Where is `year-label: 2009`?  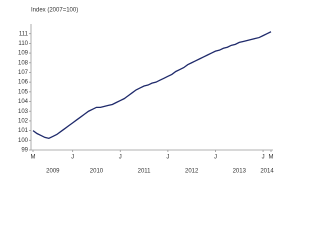 year-label: 2009 is located at coordinates (53, 172).